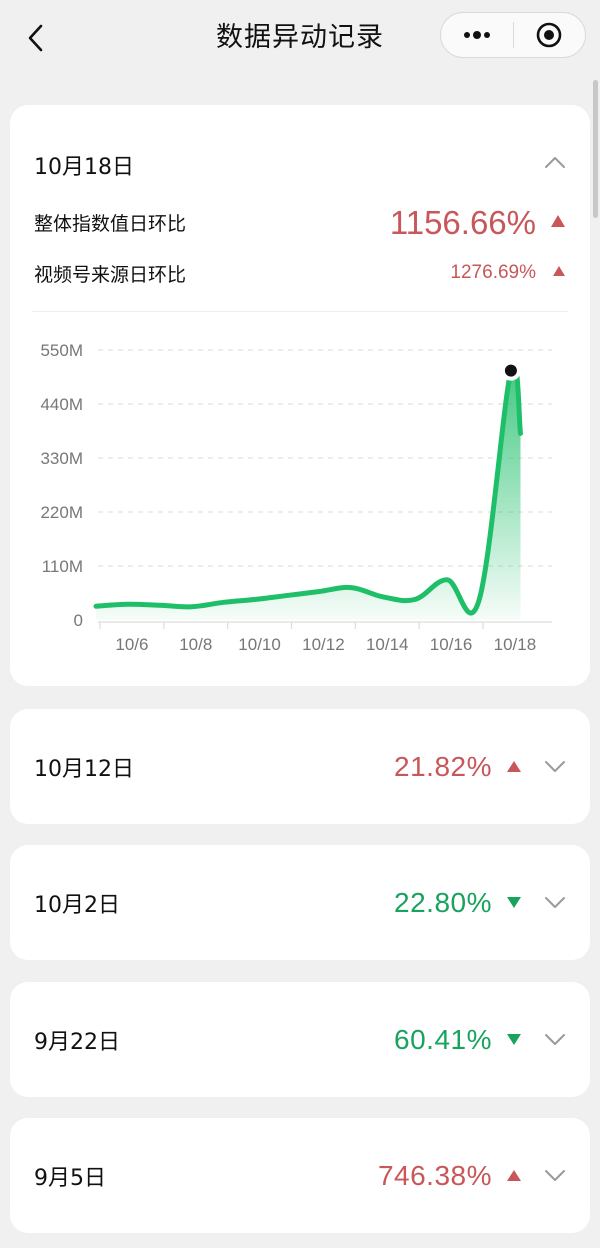 The width and height of the screenshot is (600, 1248). I want to click on x-tick-label: 10/18, so click(515, 644).